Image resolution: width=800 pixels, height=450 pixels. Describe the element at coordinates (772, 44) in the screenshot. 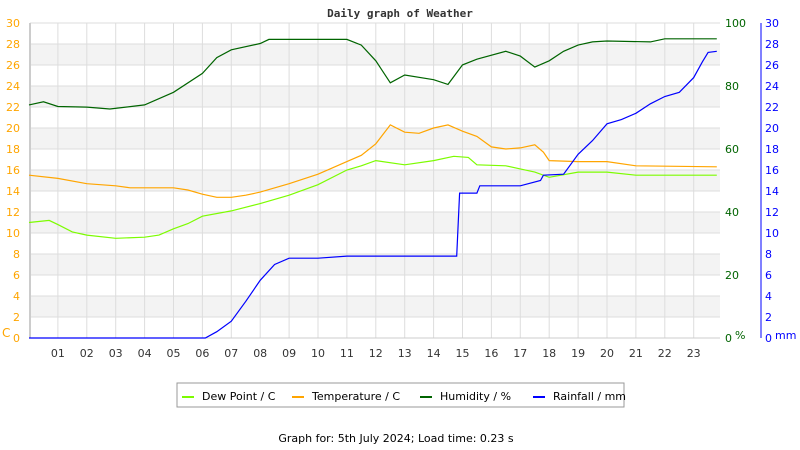

I see `rain-tick-label: 28` at that location.